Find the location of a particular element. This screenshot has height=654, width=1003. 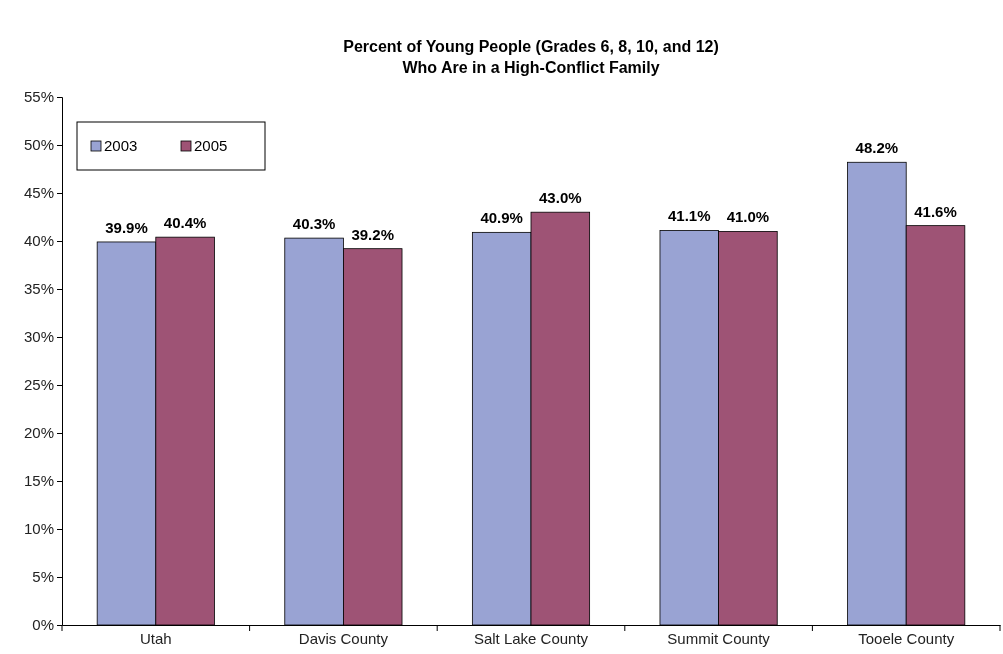

y-tick-label: 35% is located at coordinates (38, 289).